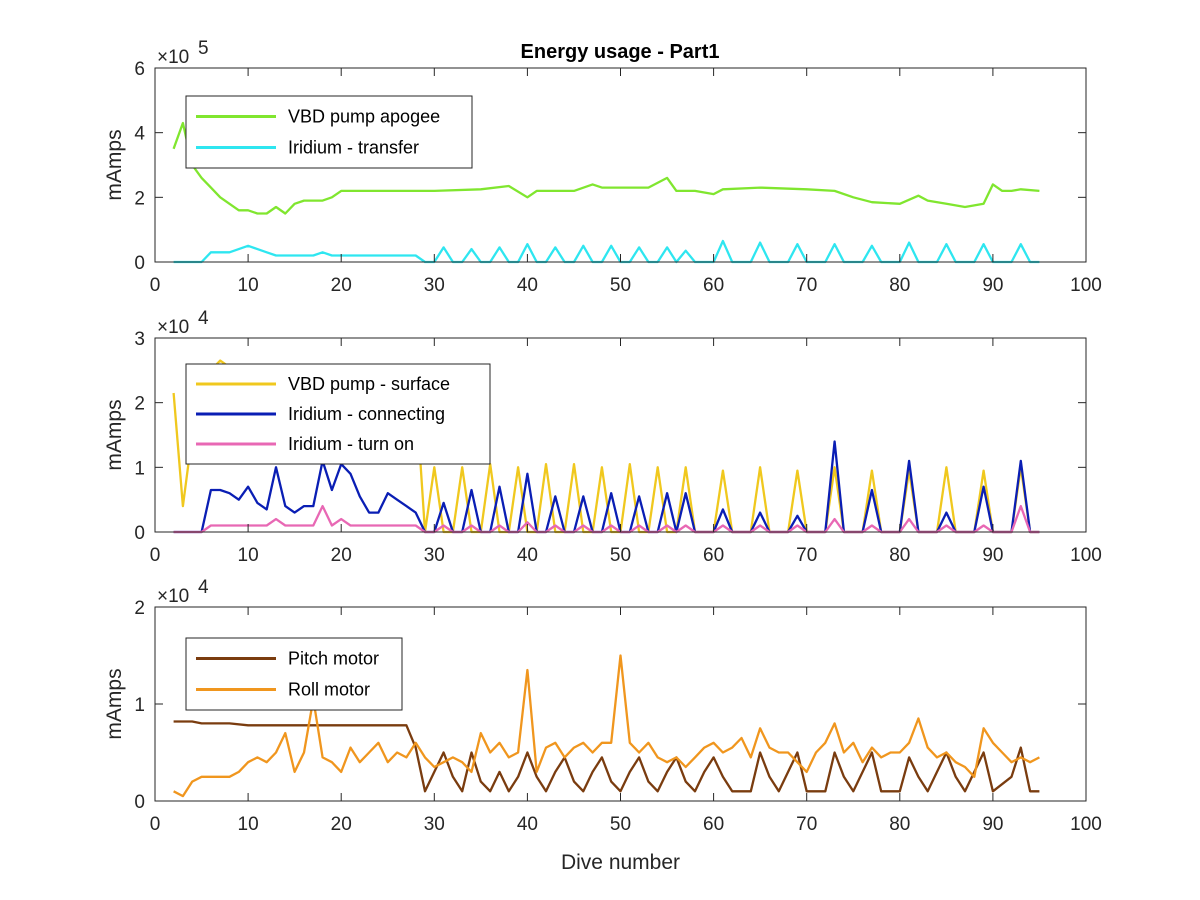  Describe the element at coordinates (333, 659) in the screenshot. I see `legend-entry: Pitch motor` at that location.